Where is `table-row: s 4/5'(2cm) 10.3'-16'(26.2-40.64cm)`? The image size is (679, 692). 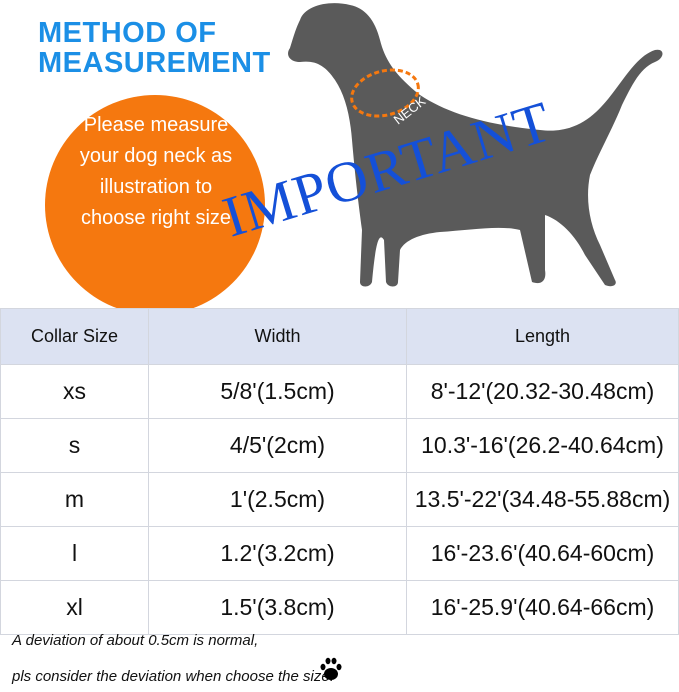 table-row: s 4/5'(2cm) 10.3'-16'(26.2-40.64cm) is located at coordinates (339, 445).